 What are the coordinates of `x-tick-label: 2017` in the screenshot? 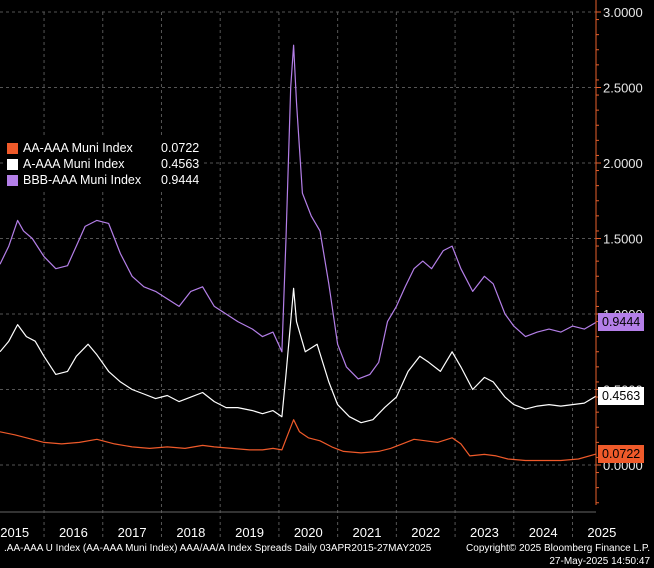 It's located at (132, 532).